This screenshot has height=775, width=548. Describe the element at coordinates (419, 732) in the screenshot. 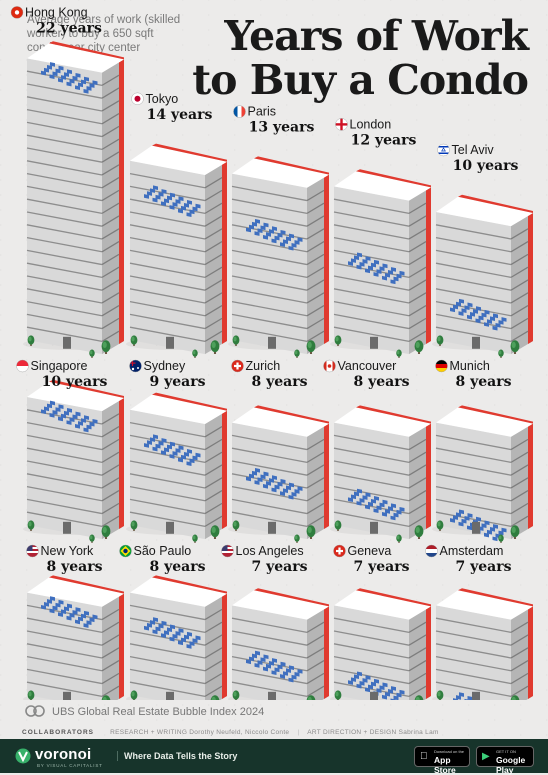

I see `design-names: Sabrina Lam` at that location.